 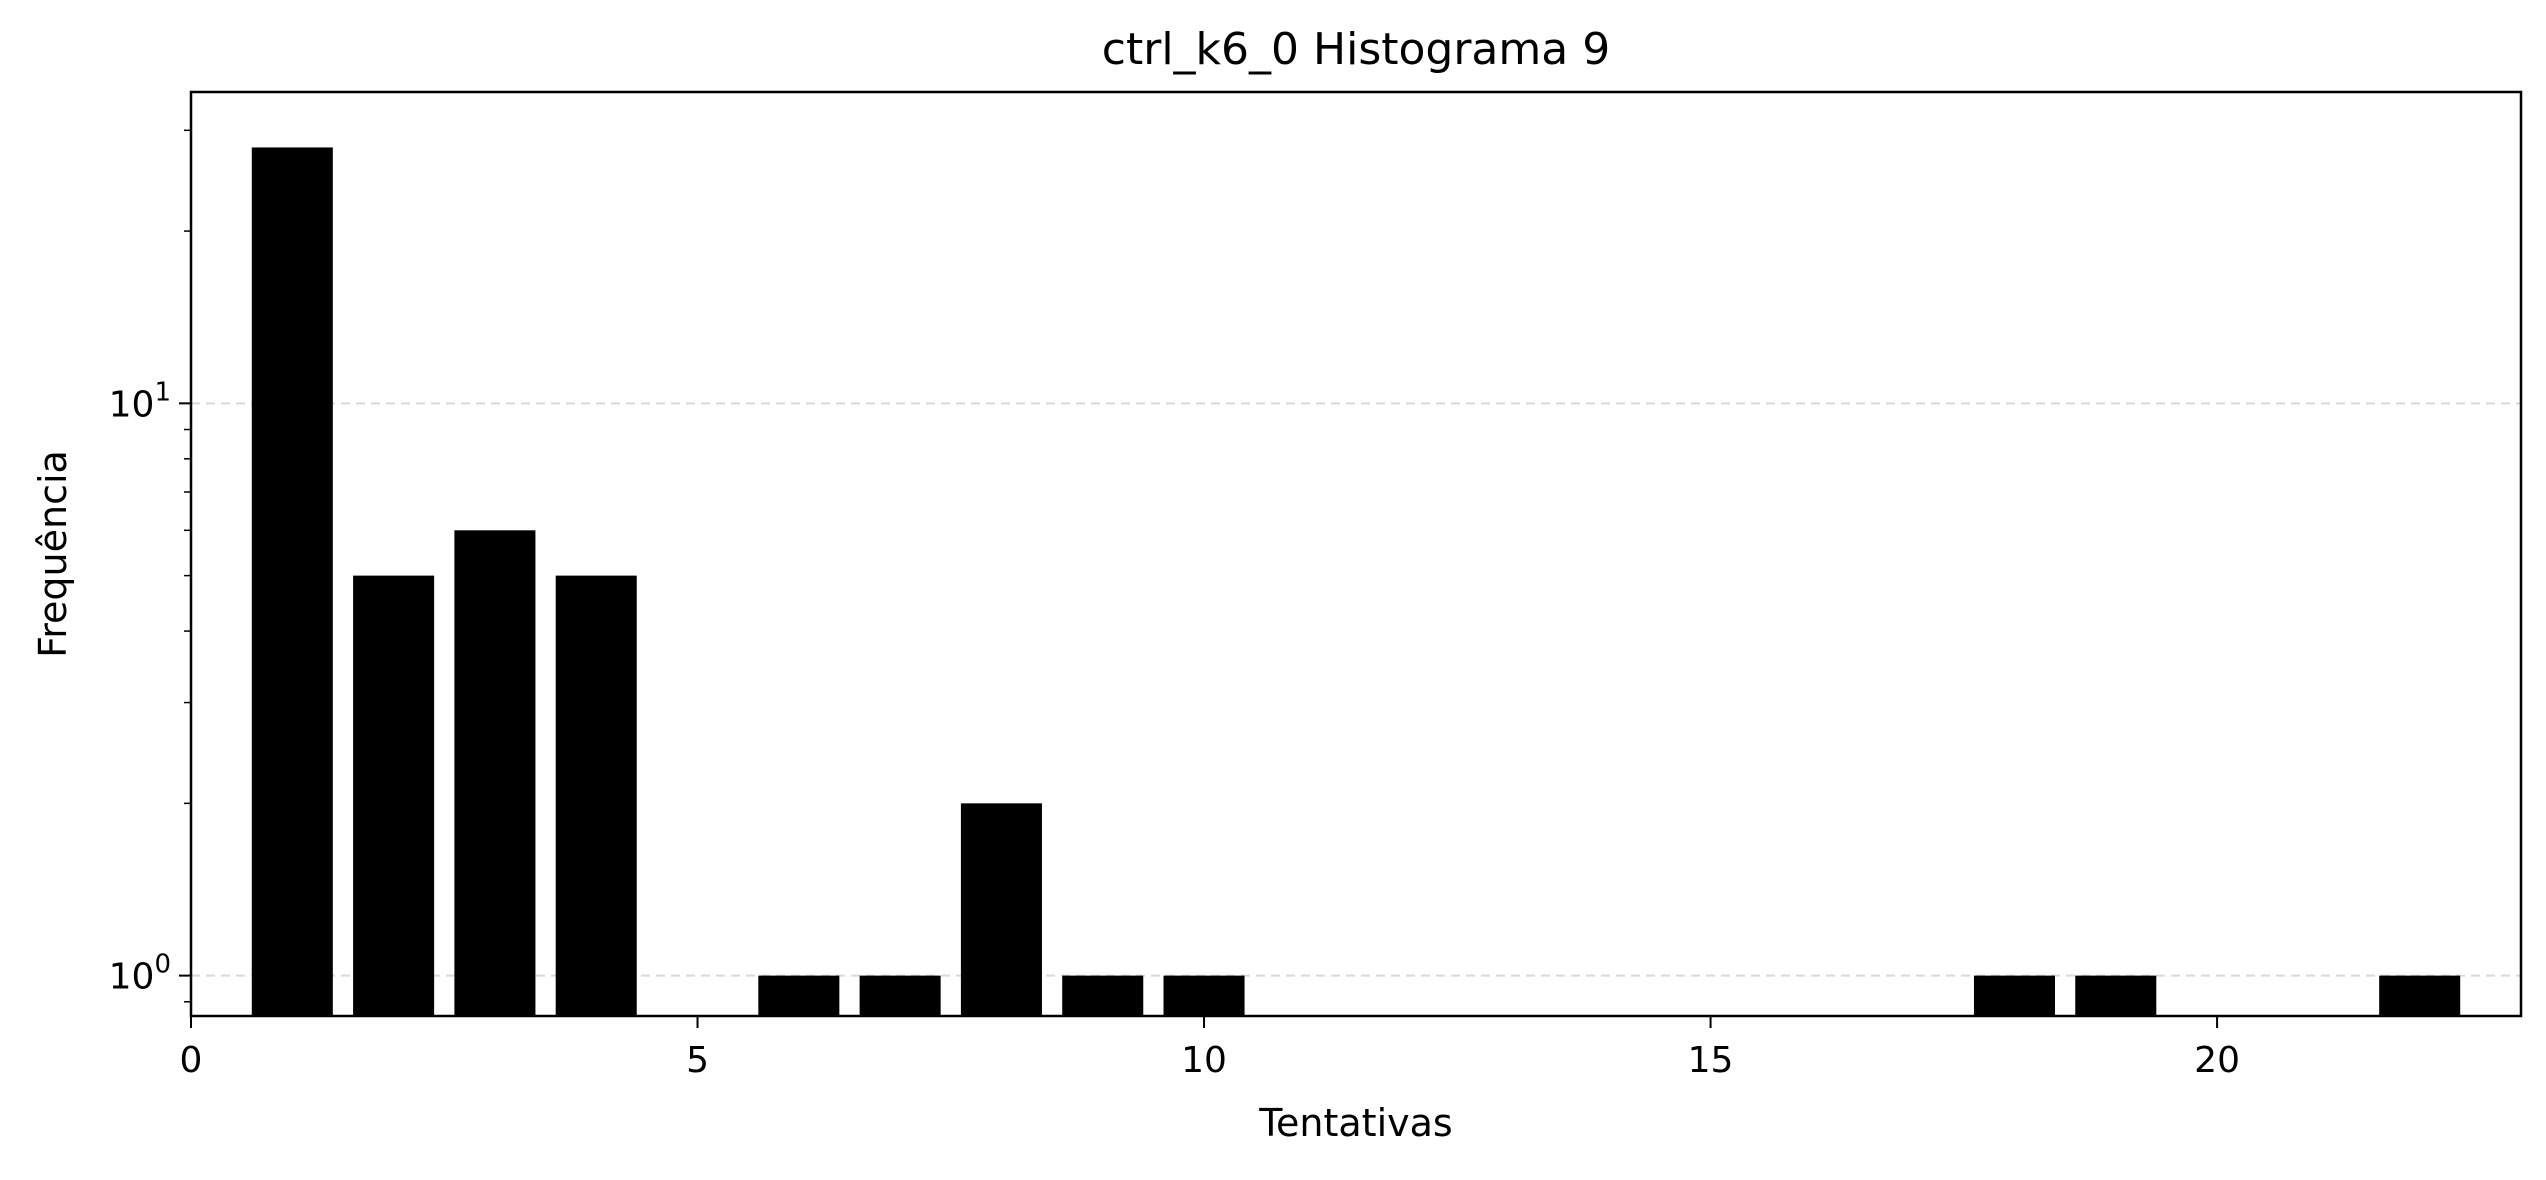 I want to click on y-tick-label-10-0: 10⁰, so click(x=140, y=974).